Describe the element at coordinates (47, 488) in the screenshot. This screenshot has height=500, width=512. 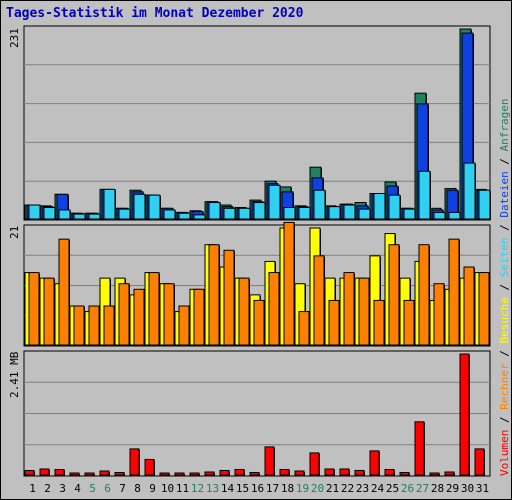
I see `day-label-2: 2` at that location.